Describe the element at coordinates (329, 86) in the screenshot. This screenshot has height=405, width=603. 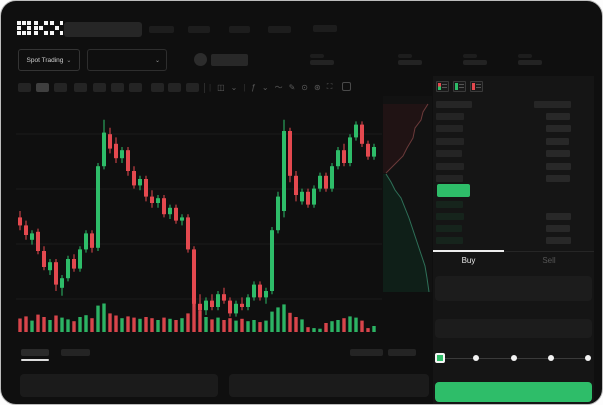
I see `fullscreen-icon: ⛶` at that location.